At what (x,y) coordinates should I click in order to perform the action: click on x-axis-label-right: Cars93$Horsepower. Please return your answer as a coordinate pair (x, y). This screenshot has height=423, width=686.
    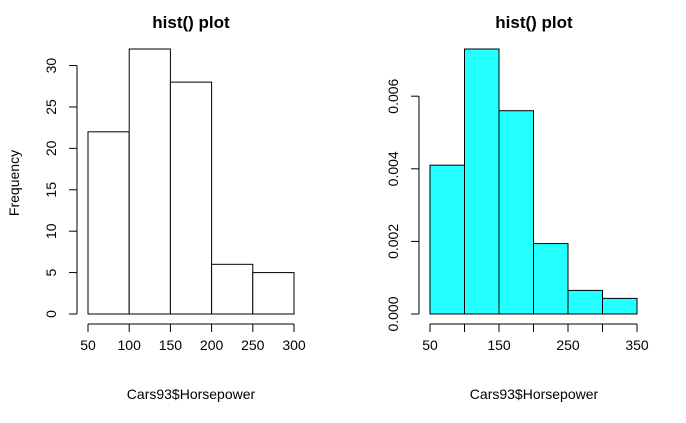
    Looking at the image, I should click on (534, 394).